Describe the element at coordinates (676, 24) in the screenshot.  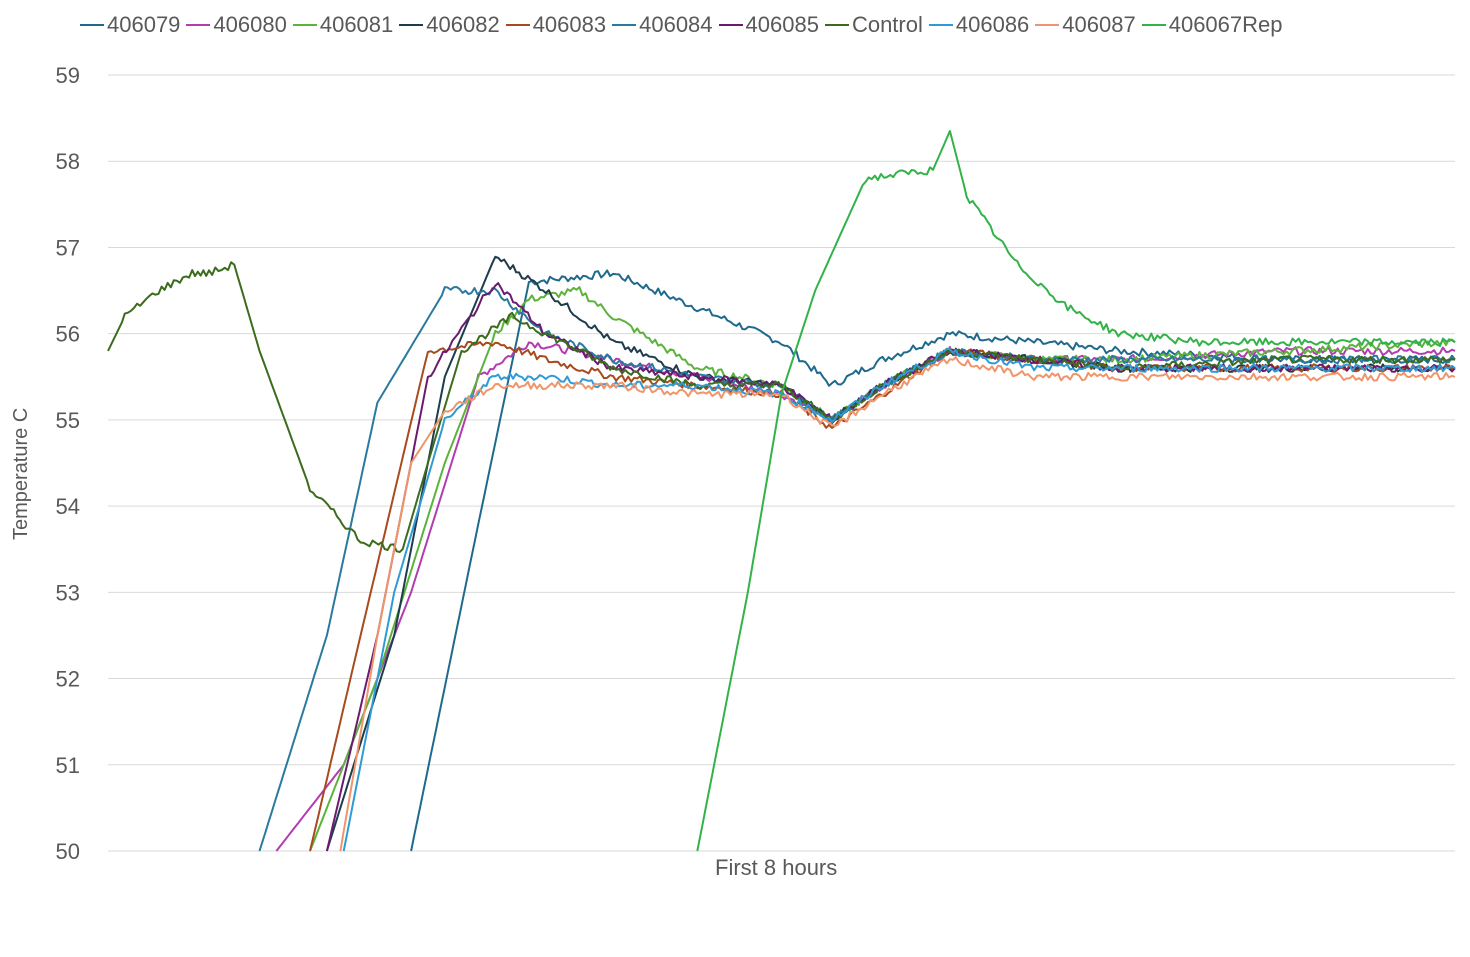
I see `legend-label: 406084` at that location.